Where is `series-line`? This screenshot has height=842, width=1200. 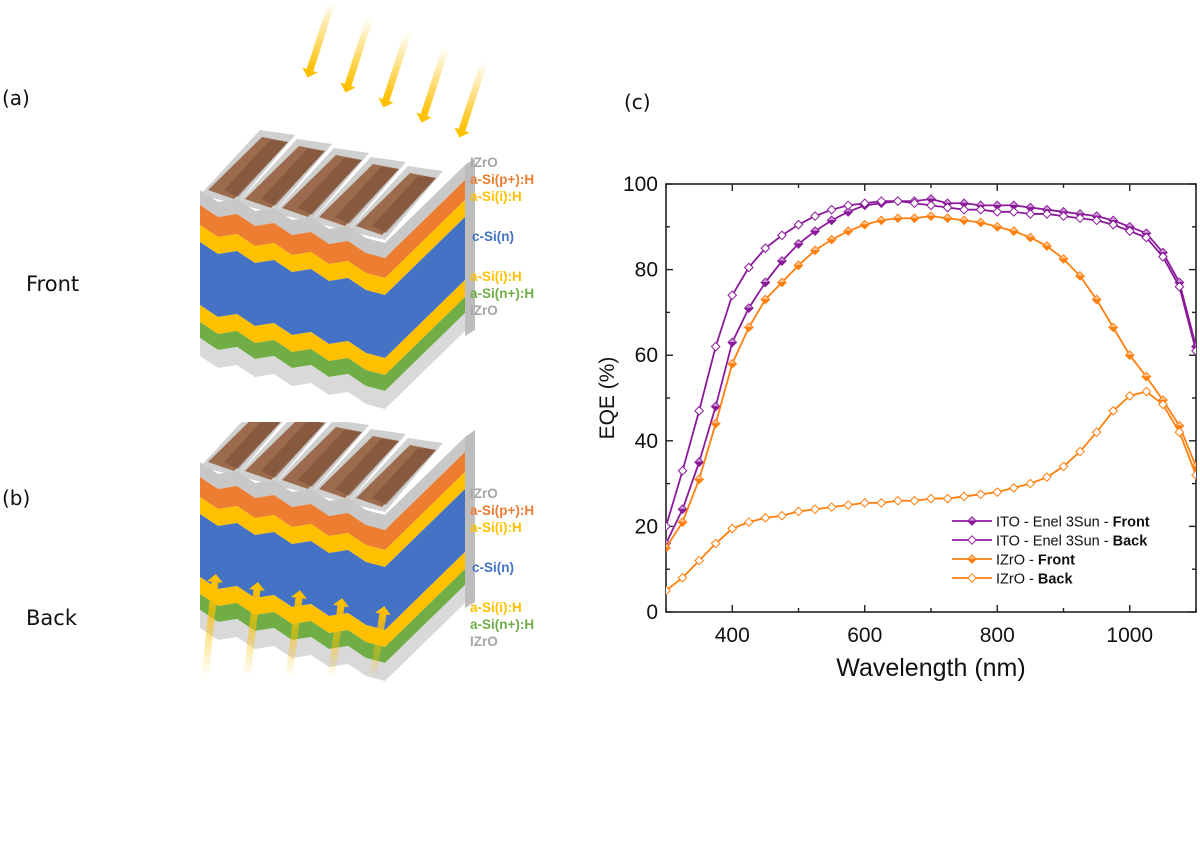 series-line is located at coordinates (931, 491).